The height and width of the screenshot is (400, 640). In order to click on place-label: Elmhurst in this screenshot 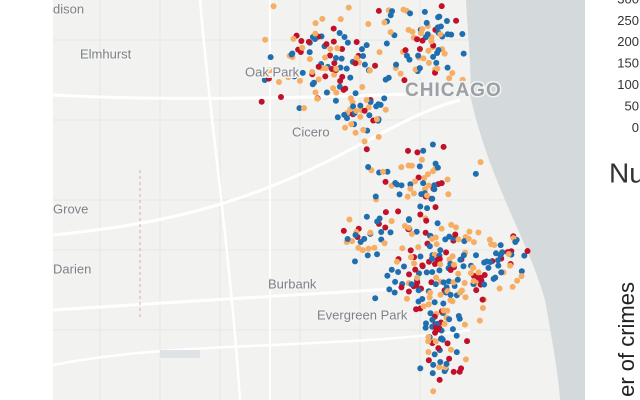, I will do `click(106, 53)`.